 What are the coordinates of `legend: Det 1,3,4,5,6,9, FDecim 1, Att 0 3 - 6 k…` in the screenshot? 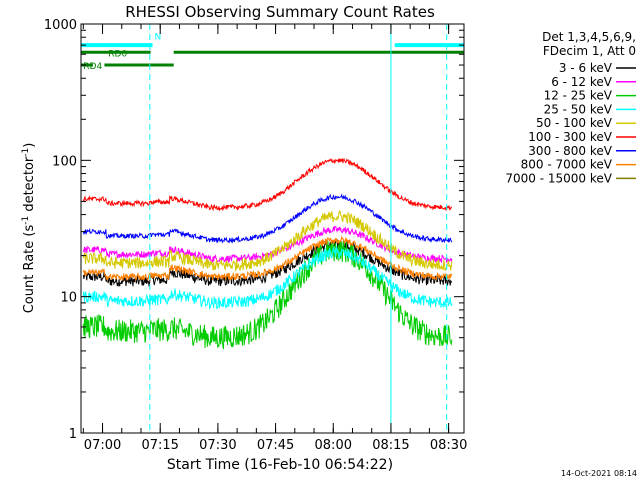 It's located at (570, 107).